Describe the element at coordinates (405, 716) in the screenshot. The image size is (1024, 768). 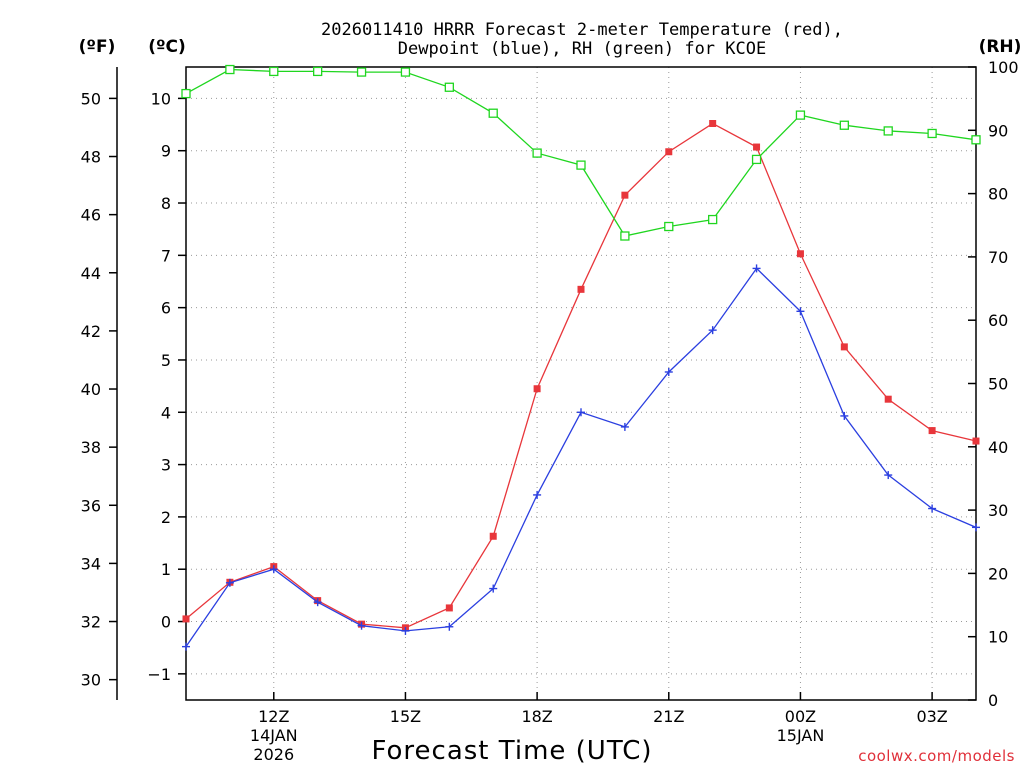
I see `time-tick-label: 15Z` at that location.